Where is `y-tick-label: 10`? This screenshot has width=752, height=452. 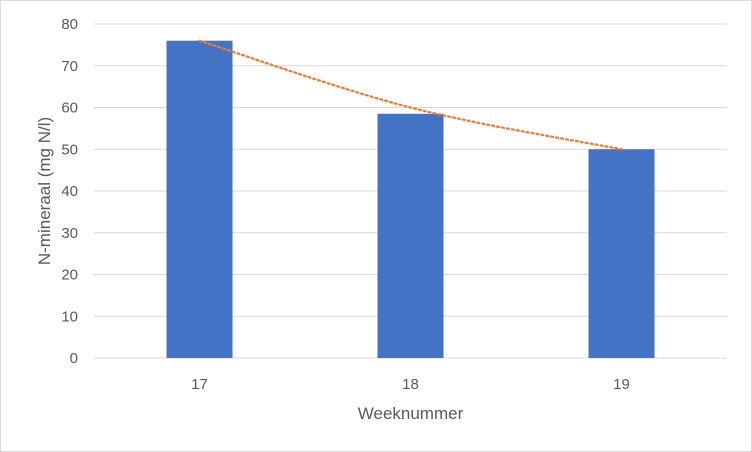 y-tick-label: 10 is located at coordinates (69, 316).